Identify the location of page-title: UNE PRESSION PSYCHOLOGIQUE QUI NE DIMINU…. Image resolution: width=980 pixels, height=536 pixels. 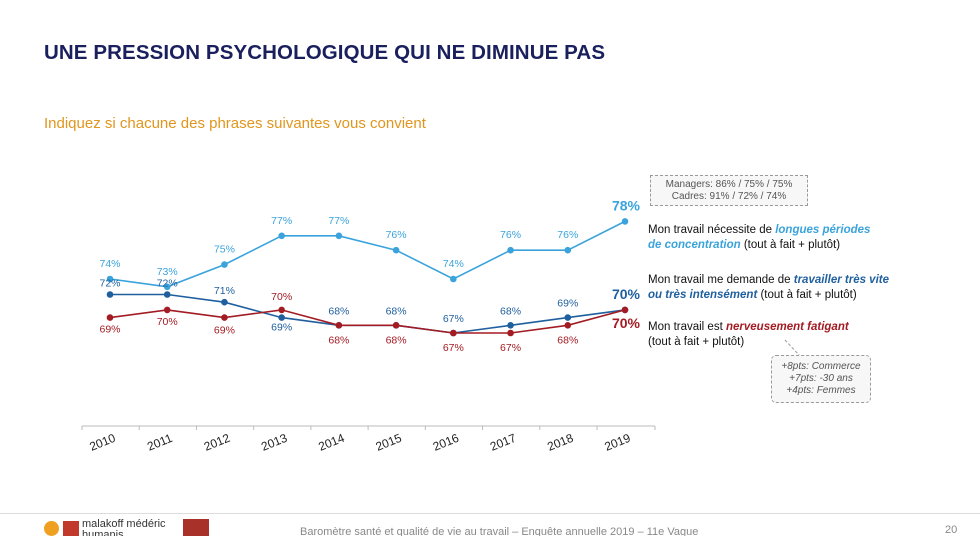
(325, 52).